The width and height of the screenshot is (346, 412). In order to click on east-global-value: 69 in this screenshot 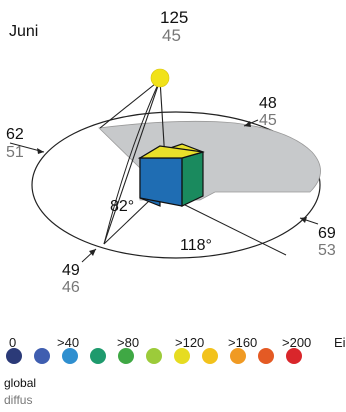, I will do `click(327, 233)`.